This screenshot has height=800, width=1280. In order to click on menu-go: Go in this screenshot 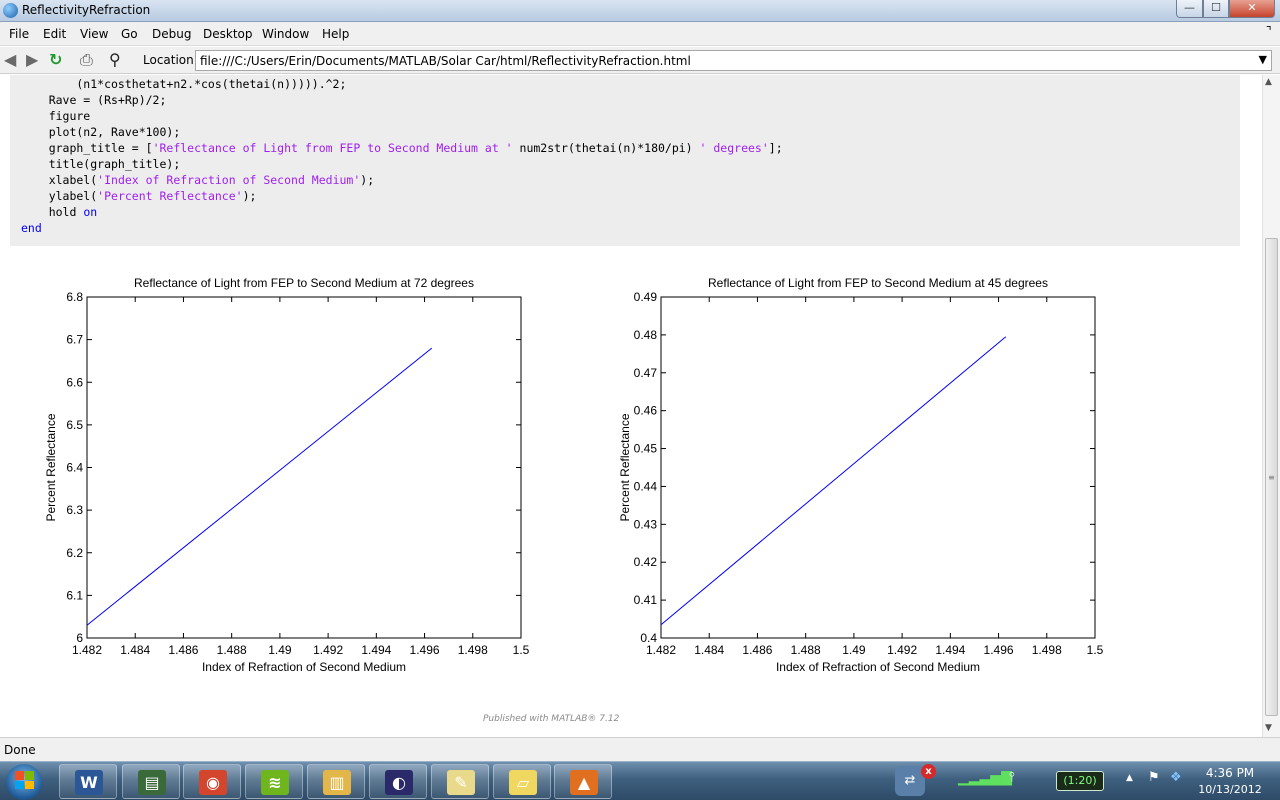, I will do `click(129, 34)`.